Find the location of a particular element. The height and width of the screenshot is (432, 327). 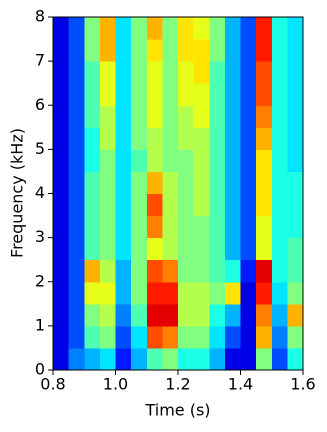

y-tick-label: 5 is located at coordinates (40, 148).